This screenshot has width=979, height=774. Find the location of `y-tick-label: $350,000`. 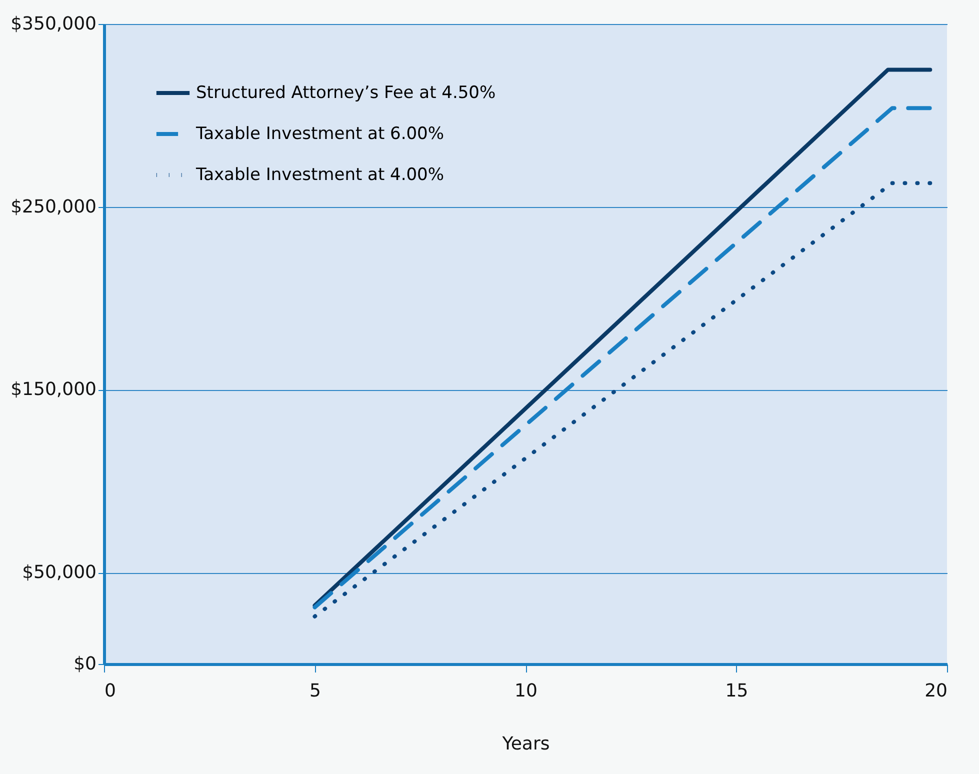

y-tick-label: $350,000 is located at coordinates (53, 24).